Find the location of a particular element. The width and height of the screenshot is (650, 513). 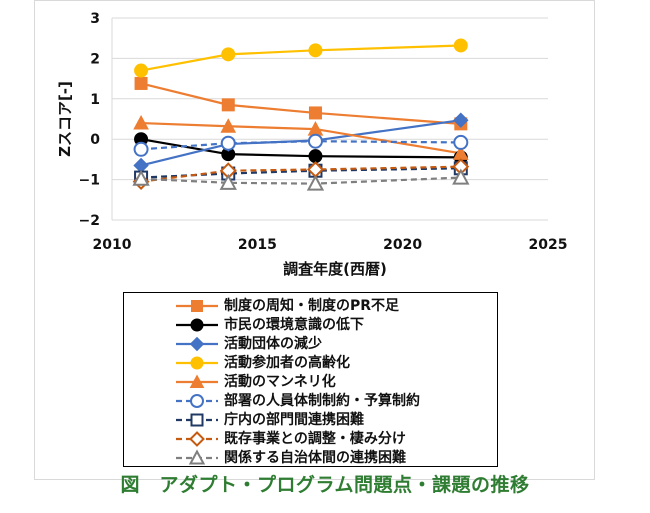

y-tick-label: −2 is located at coordinates (89, 221).